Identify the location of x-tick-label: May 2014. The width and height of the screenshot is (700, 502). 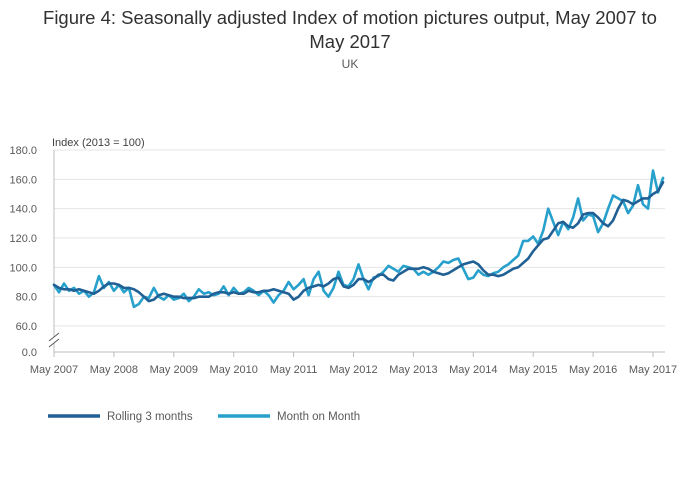
(473, 370).